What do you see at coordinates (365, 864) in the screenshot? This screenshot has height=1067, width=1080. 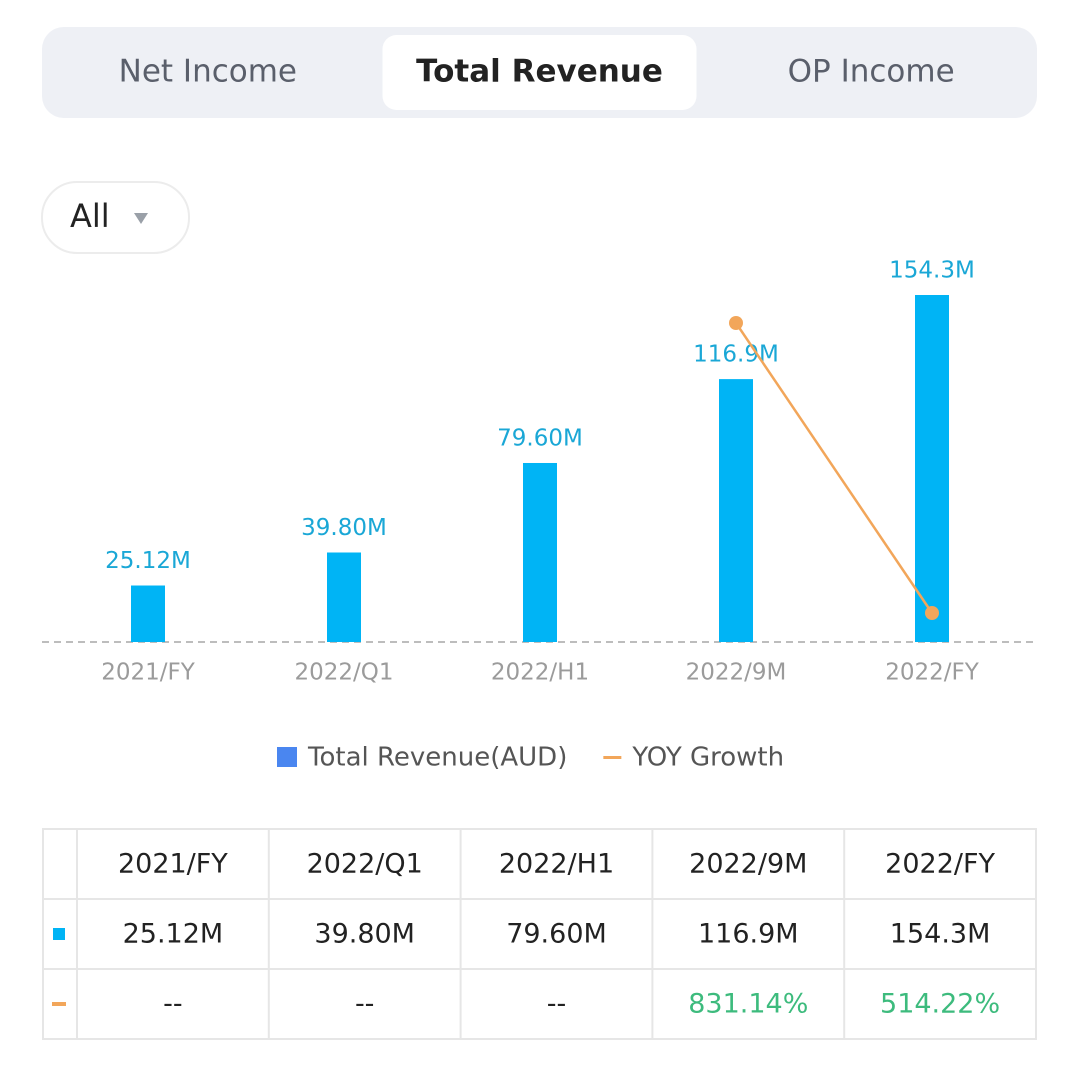 I see `table-header: 2022/Q1` at bounding box center [365, 864].